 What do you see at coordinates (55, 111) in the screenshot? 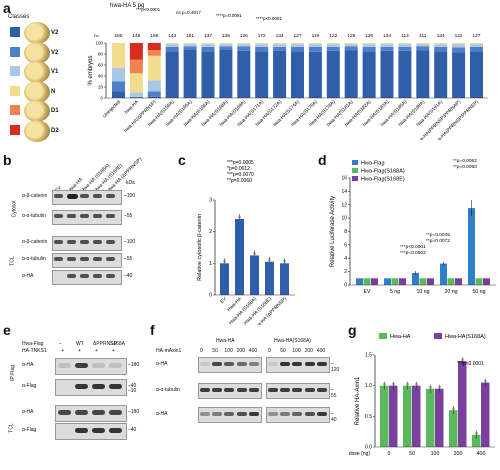
I see `class-label: D1` at bounding box center [55, 111].